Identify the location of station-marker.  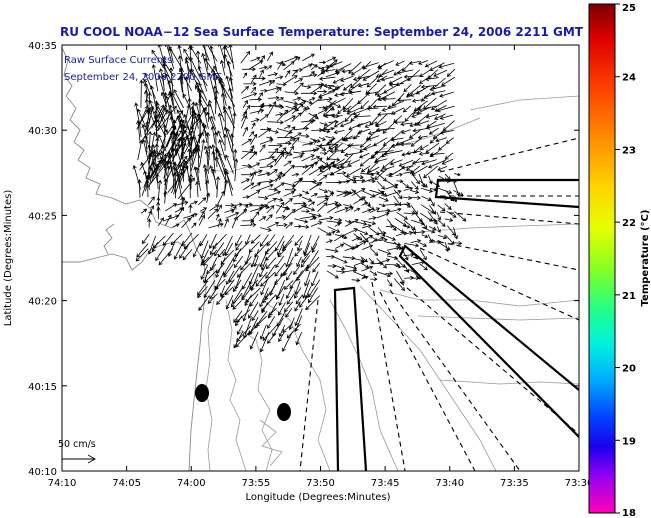
(284, 412).